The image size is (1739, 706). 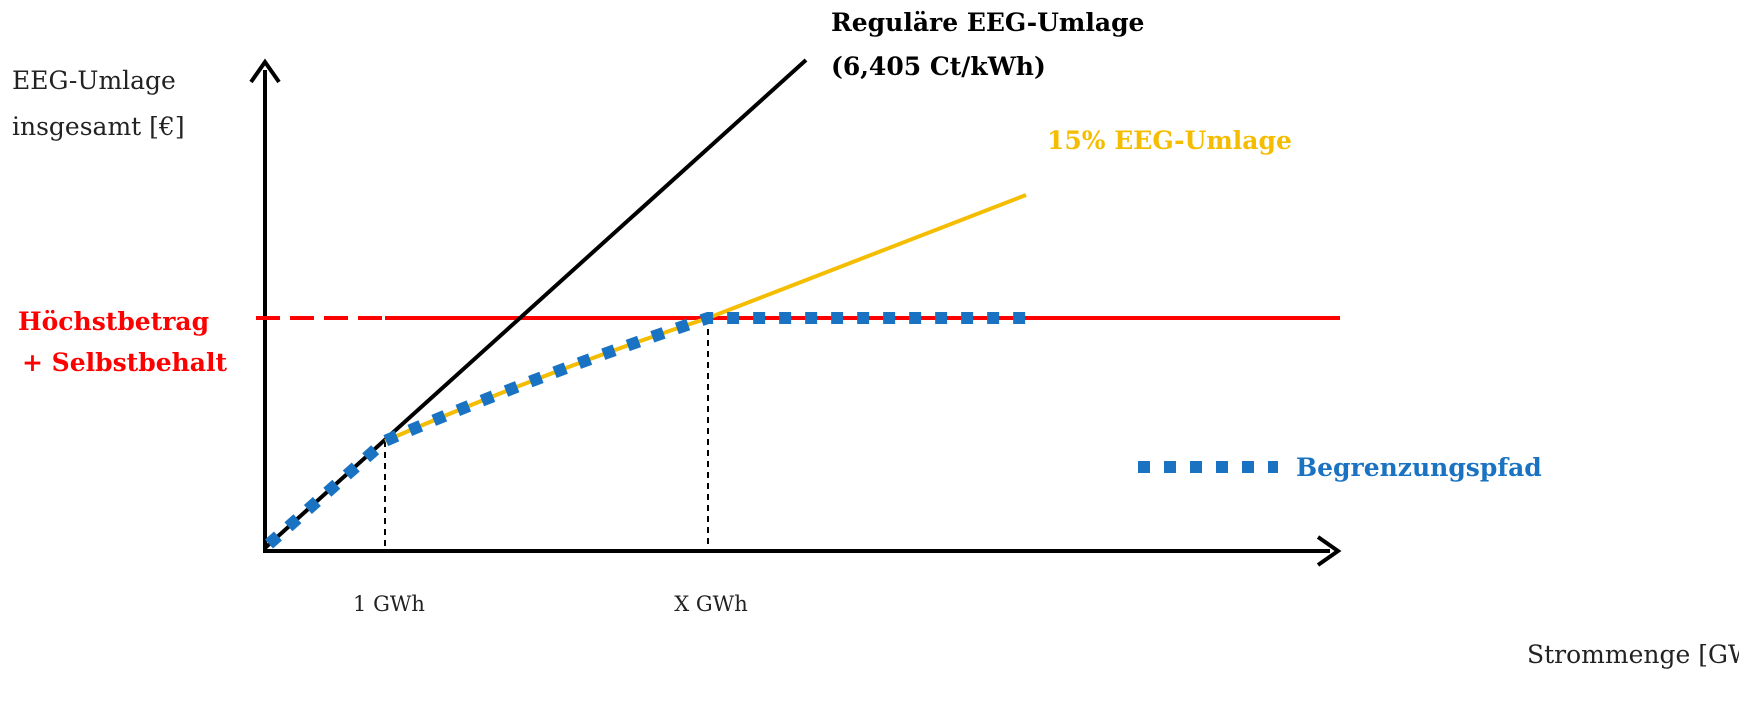 I want to click on y-axis-label-line-1: EEG-Umlage, so click(x=94, y=80).